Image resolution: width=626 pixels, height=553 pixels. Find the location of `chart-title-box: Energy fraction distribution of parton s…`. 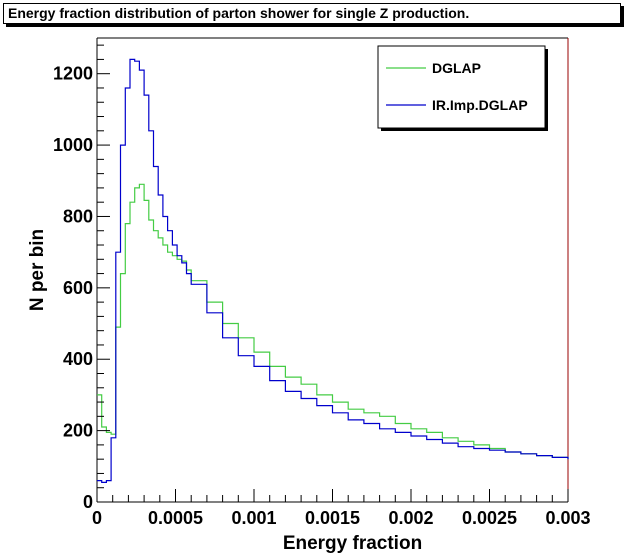

chart-title-box: Energy fraction distribution of parton s… is located at coordinates (312, 13).